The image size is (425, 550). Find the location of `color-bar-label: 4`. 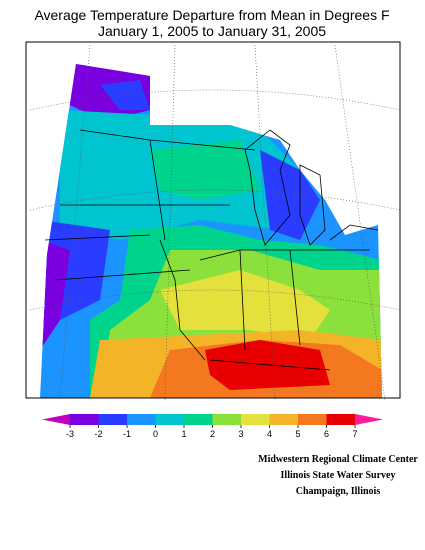

color-bar-label: 4 is located at coordinates (269, 434).